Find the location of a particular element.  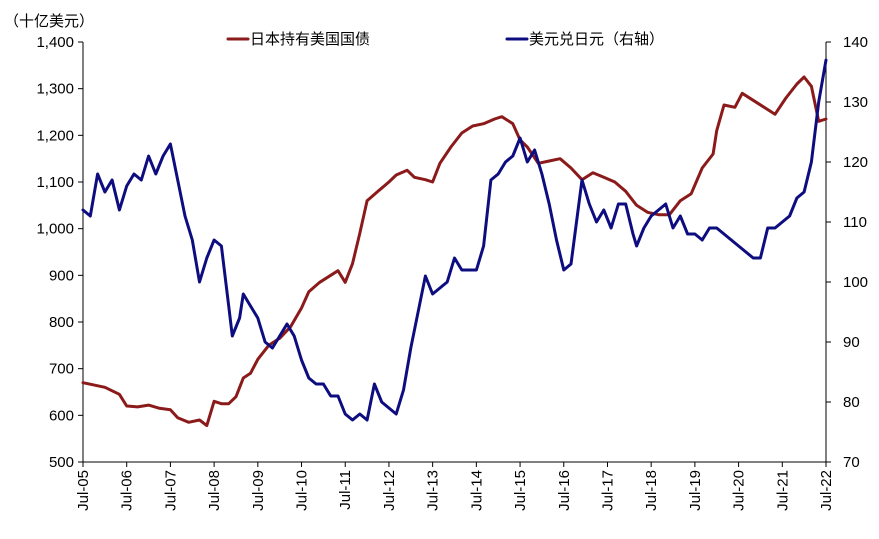

x-tick-label: Jul-15 is located at coordinates (520, 490).